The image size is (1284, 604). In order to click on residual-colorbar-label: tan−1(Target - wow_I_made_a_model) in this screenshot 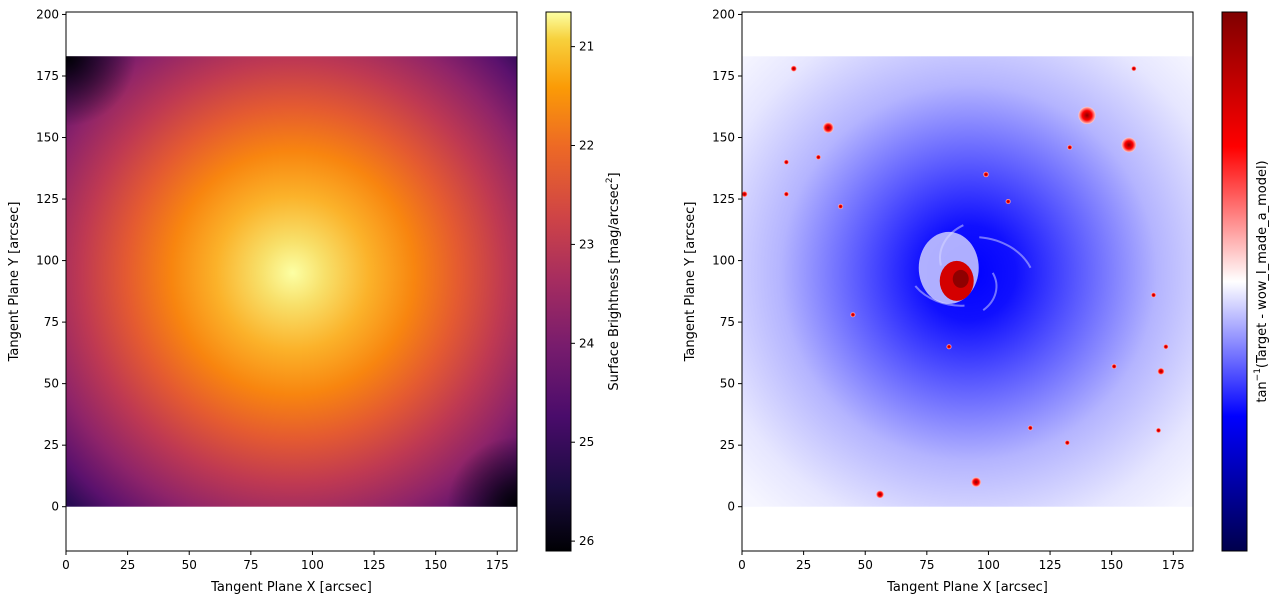, I will do `click(1261, 281)`.